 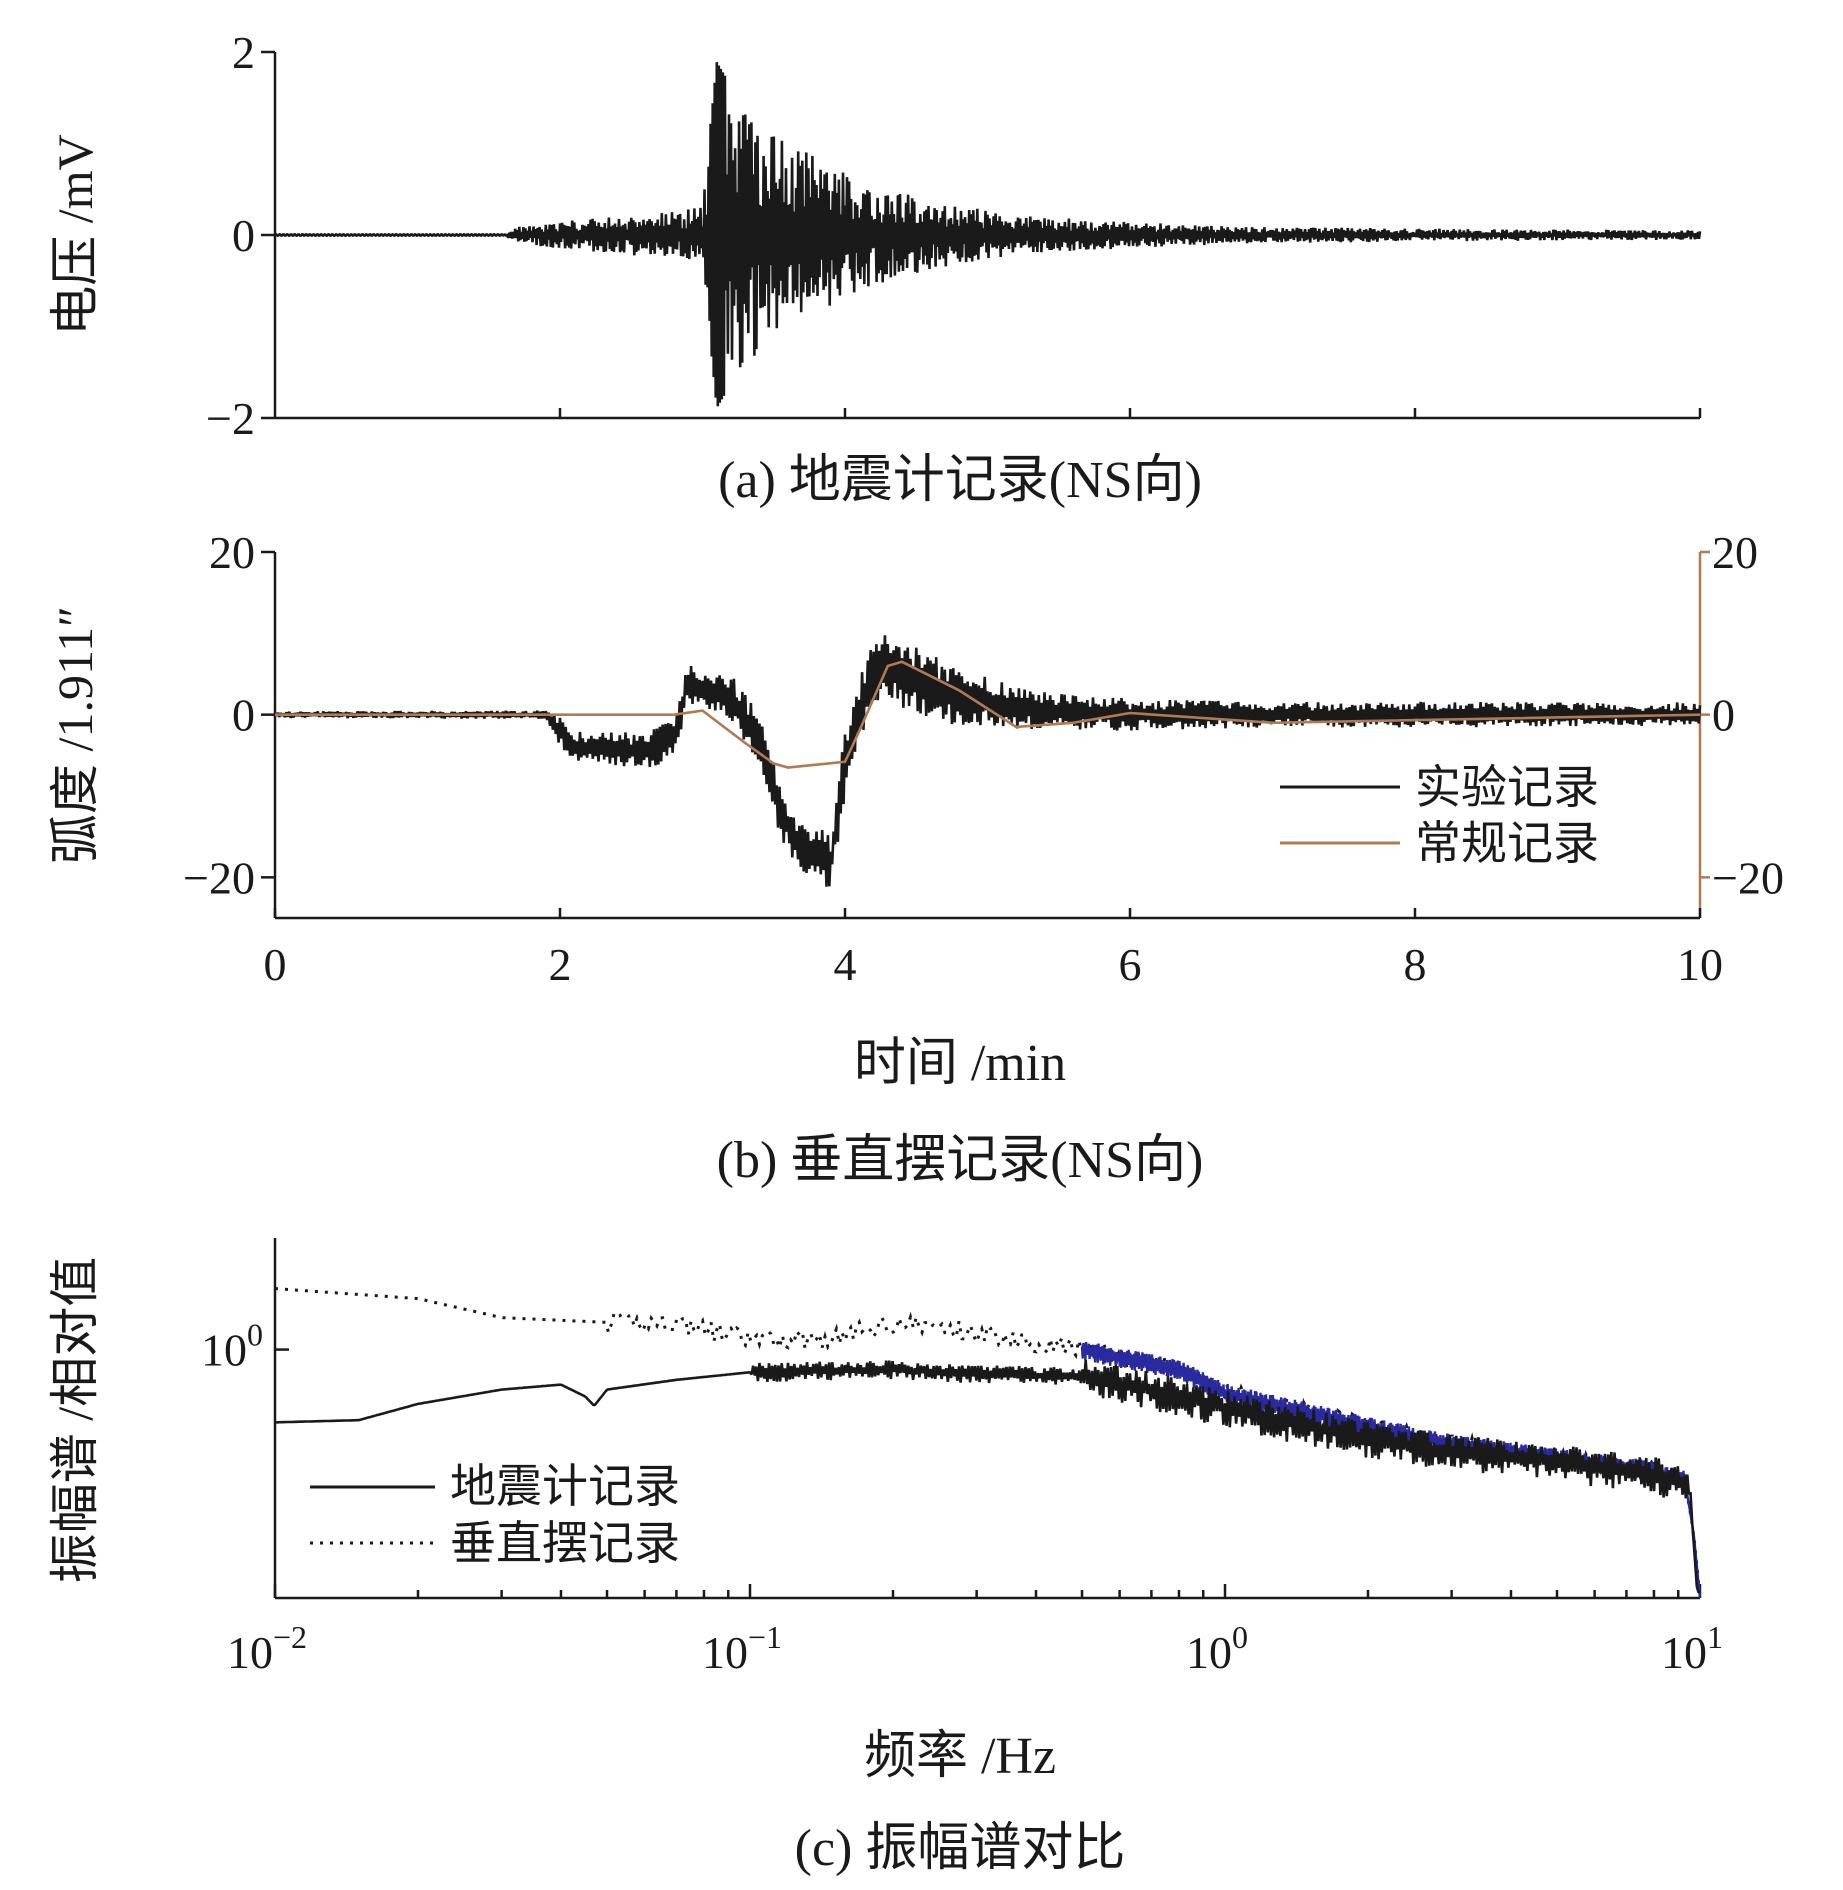 What do you see at coordinates (1735, 552) in the screenshot?
I see `panel-b-right-y-tick-label: 20` at bounding box center [1735, 552].